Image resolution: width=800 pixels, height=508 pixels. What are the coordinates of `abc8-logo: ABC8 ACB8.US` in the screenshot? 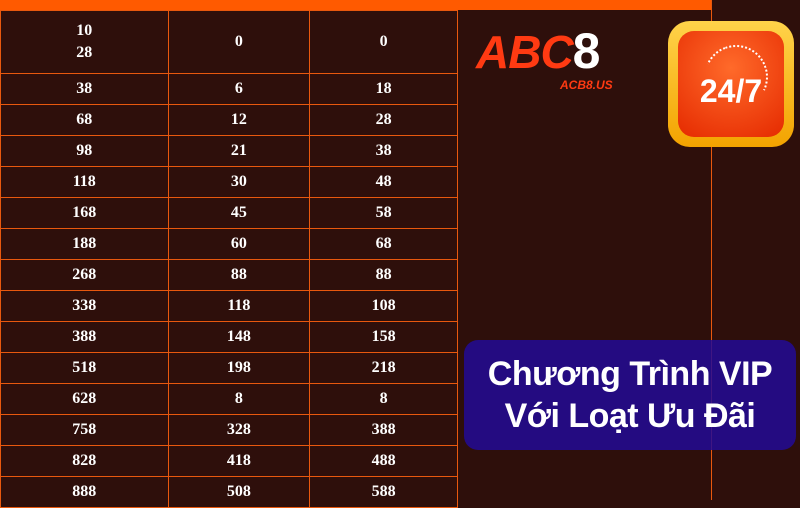 It's located at (544, 57).